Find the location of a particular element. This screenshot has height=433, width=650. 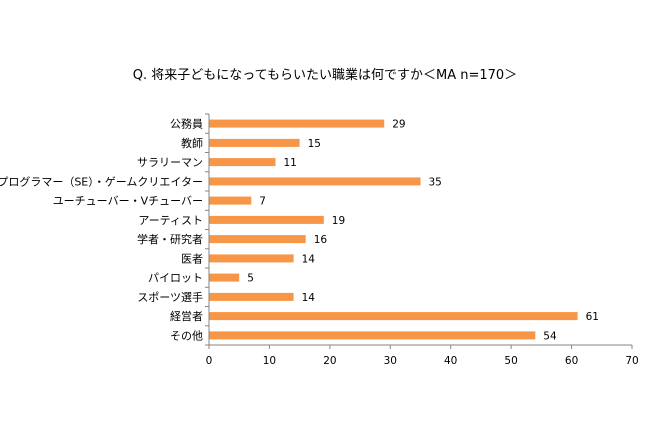

category-label-3: プログラマー（SE）・ゲームクリエイター is located at coordinates (101, 181).